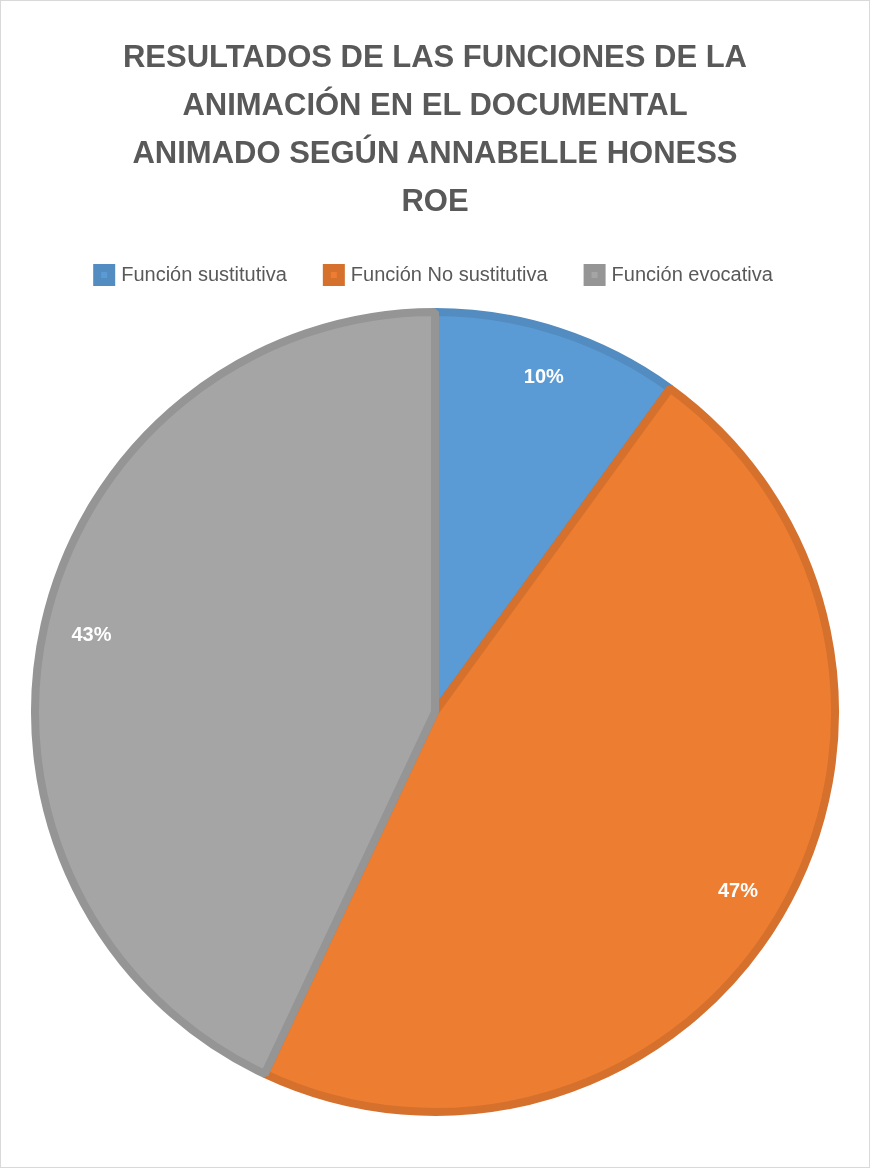 This screenshot has width=870, height=1168. What do you see at coordinates (434, 129) in the screenshot?
I see `chart-title: RESULTADOS DE LAS FUNCIONES DE LA ANIMACIÓN EN EL DOCUMENTAL ANIMADO SEGÚN ANNABELLE HONESS ROE` at bounding box center [434, 129].